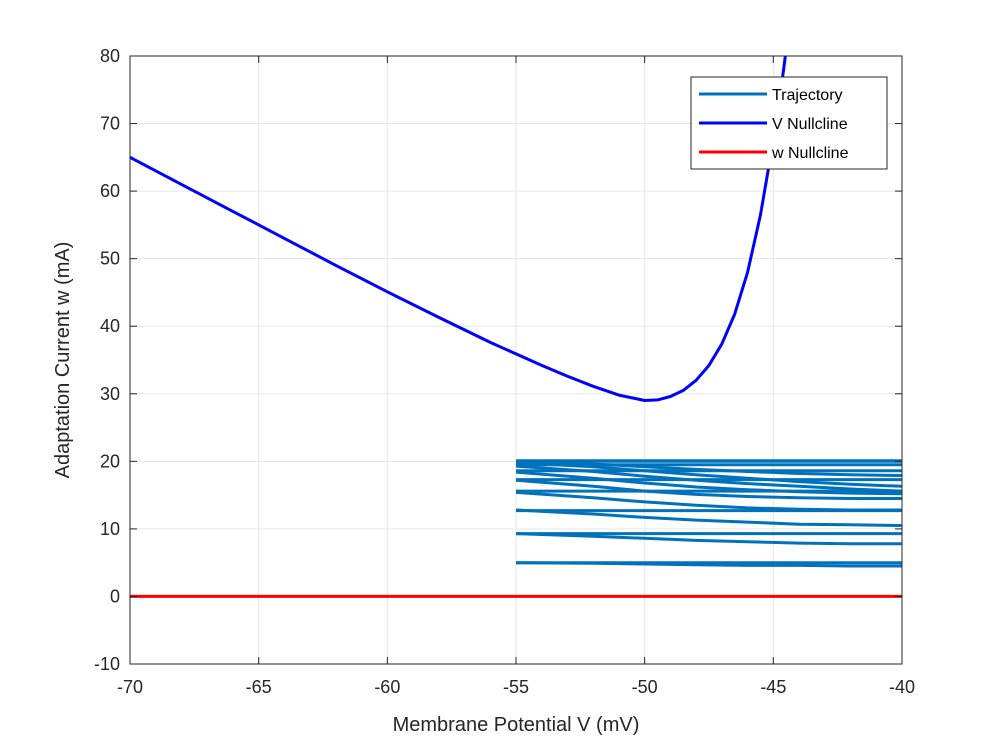 The width and height of the screenshot is (997, 747). I want to click on x-tick-label: -65, so click(259, 687).